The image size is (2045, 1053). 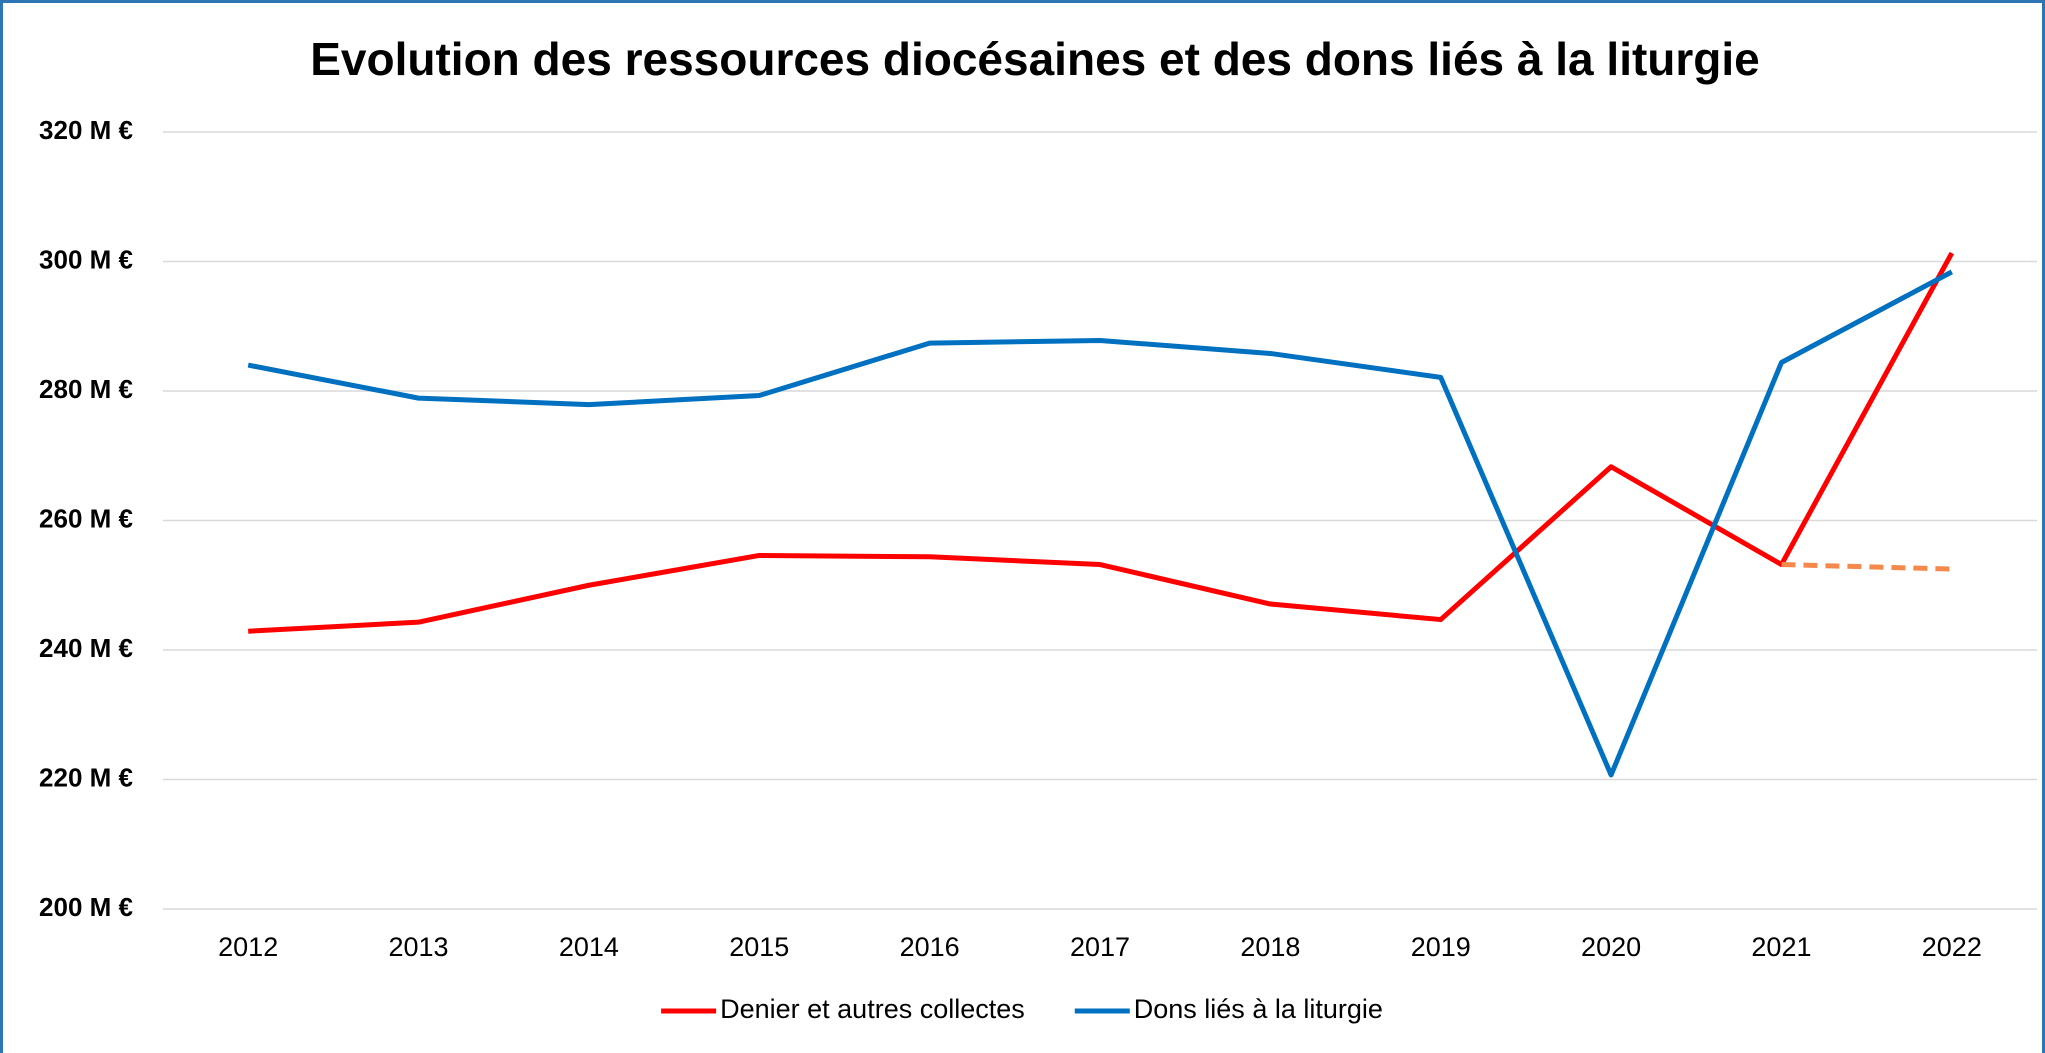 What do you see at coordinates (1866, 567) in the screenshot?
I see `line-series` at bounding box center [1866, 567].